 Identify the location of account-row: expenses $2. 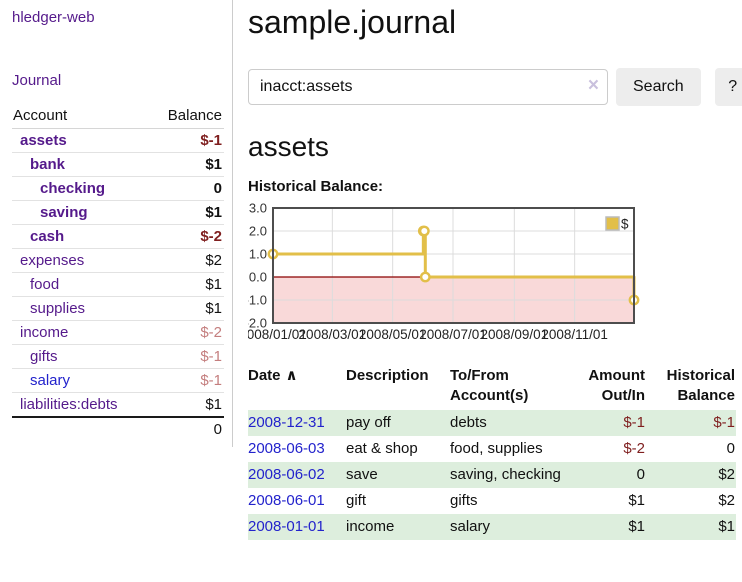
(118, 260).